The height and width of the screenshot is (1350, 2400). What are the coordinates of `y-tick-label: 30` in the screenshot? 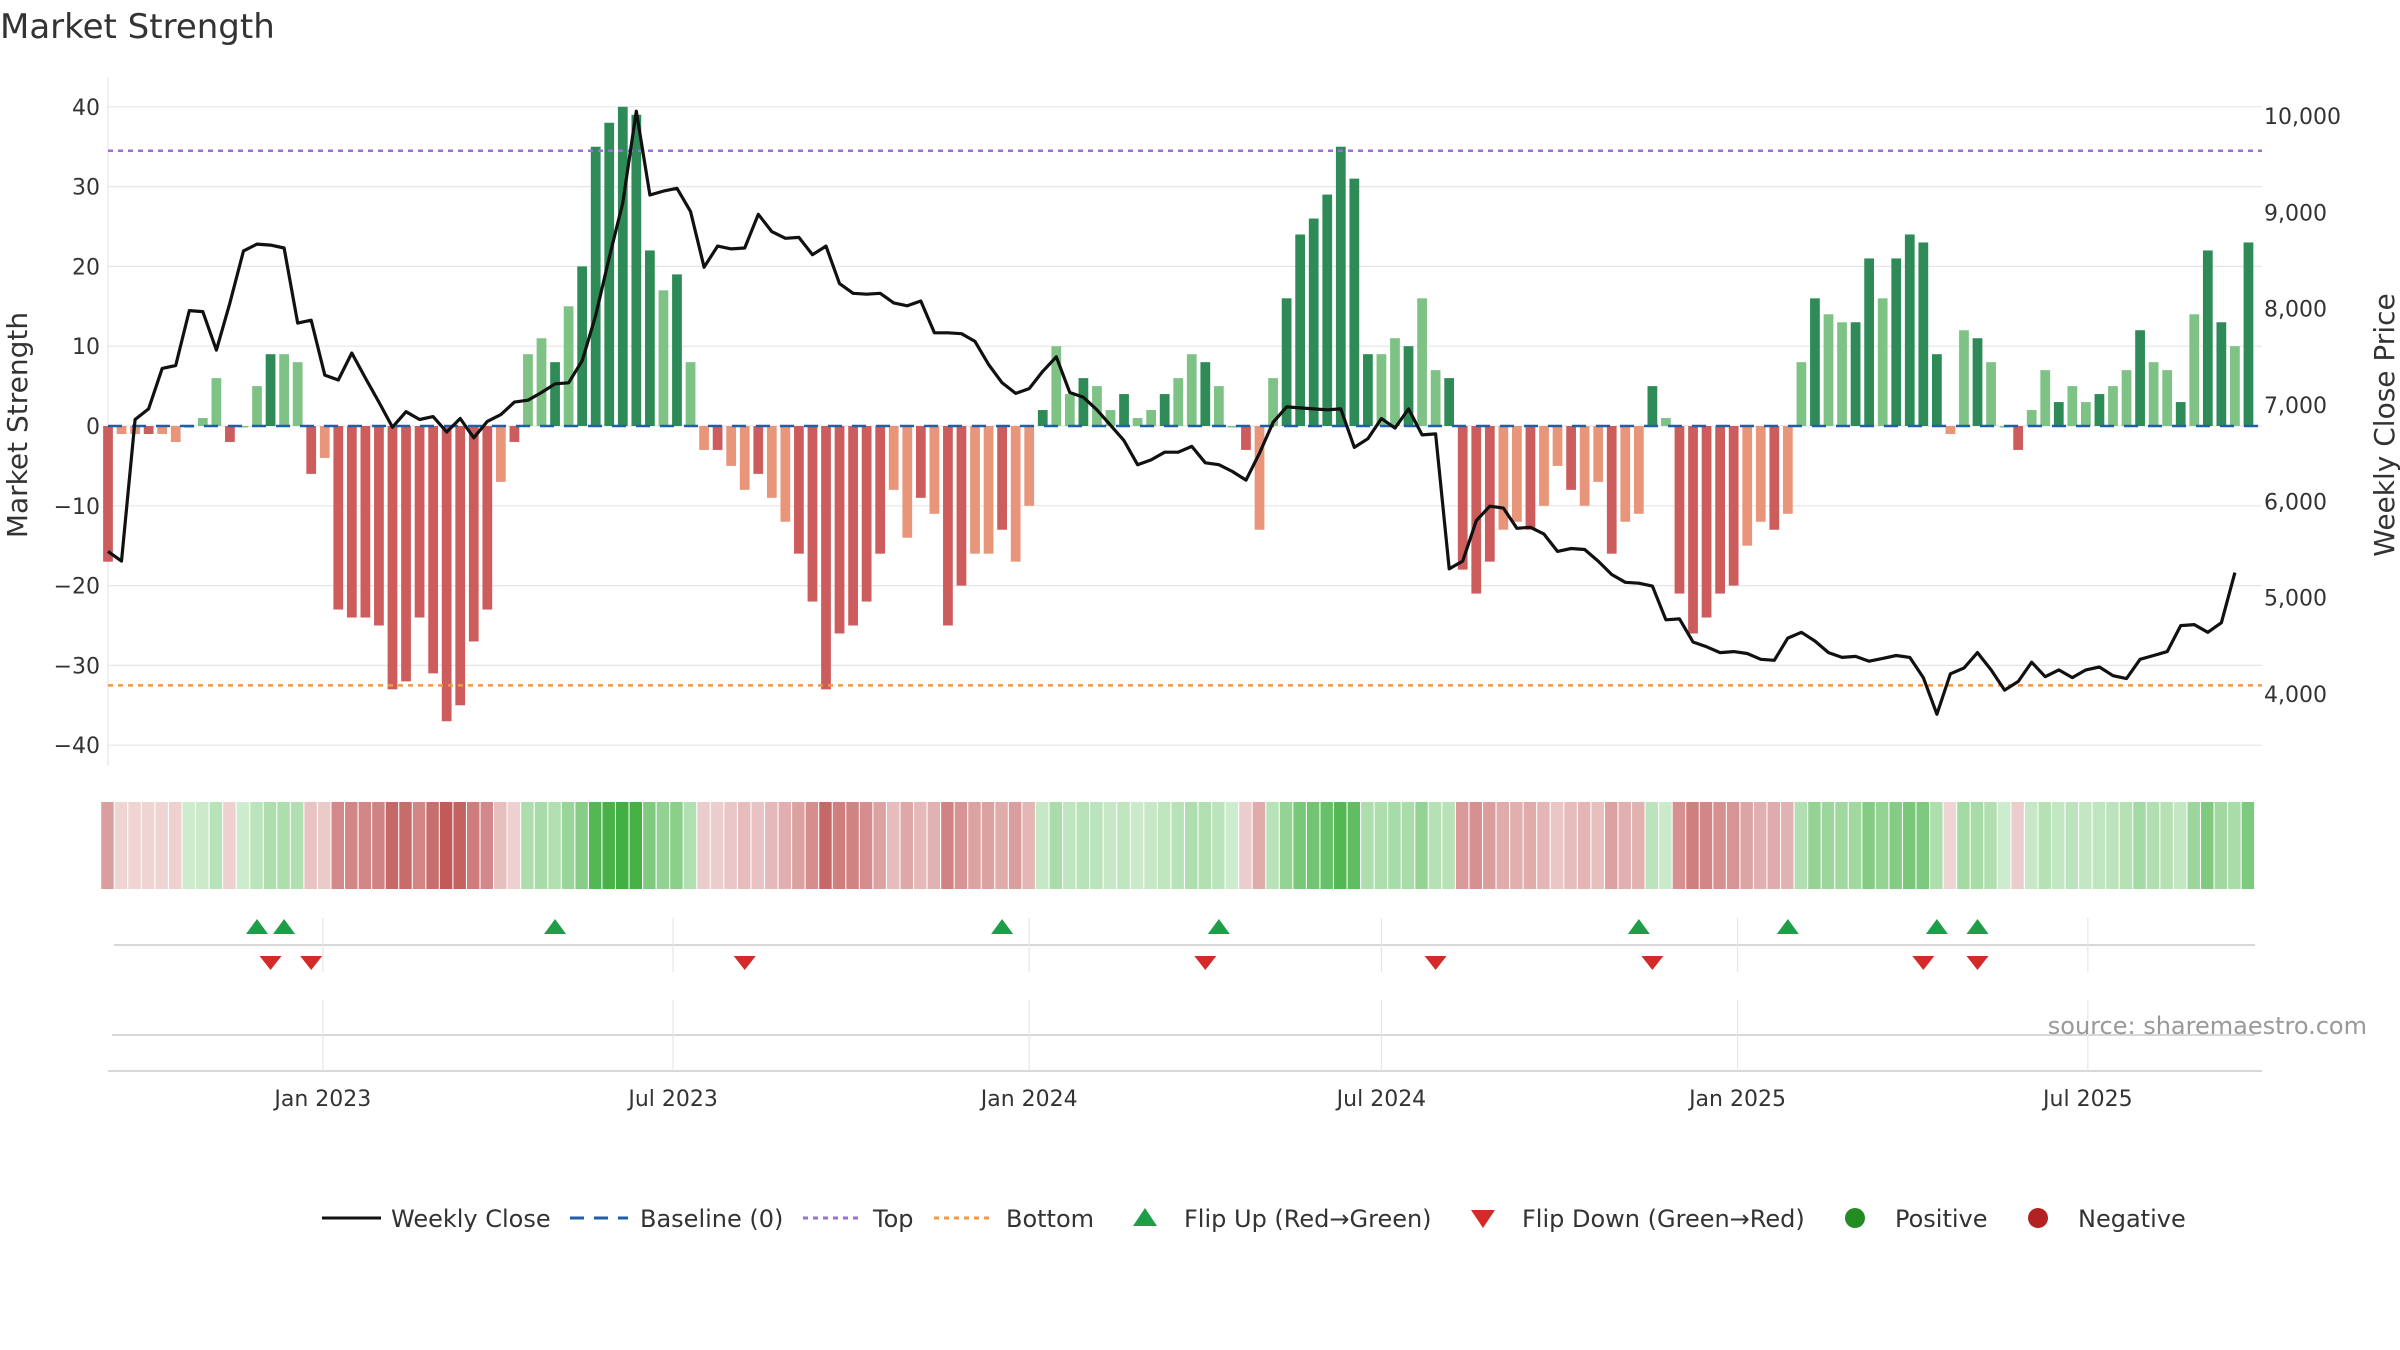 It's located at (86, 188).